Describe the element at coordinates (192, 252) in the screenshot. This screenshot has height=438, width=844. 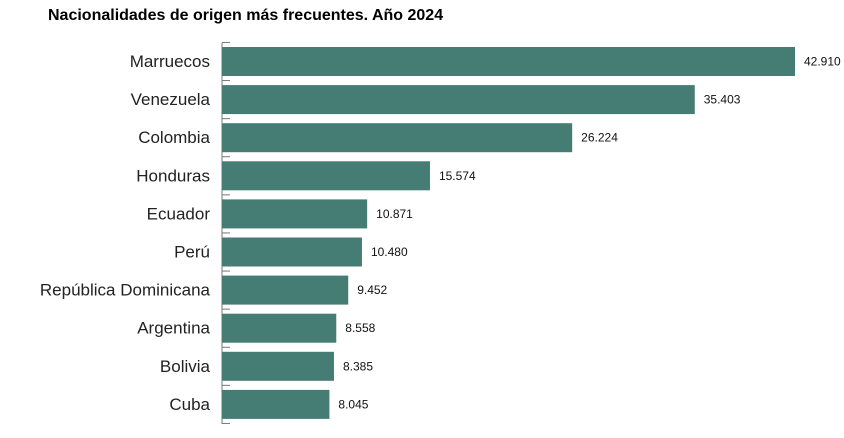
I see `category-label: Perú` at that location.